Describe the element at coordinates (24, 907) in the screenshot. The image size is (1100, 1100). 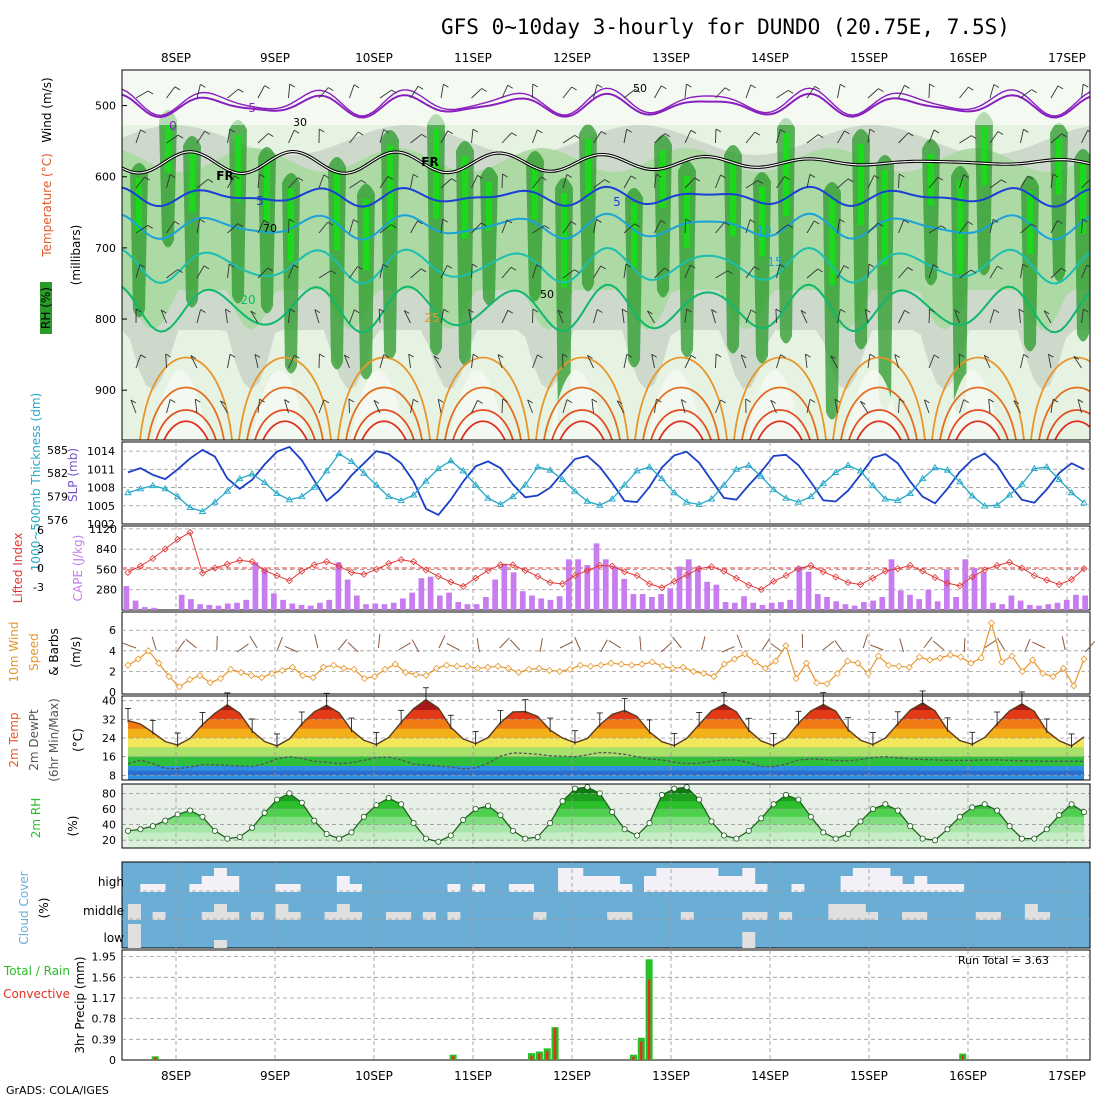
I see `cloud-axis-label: Cloud Cover` at that location.